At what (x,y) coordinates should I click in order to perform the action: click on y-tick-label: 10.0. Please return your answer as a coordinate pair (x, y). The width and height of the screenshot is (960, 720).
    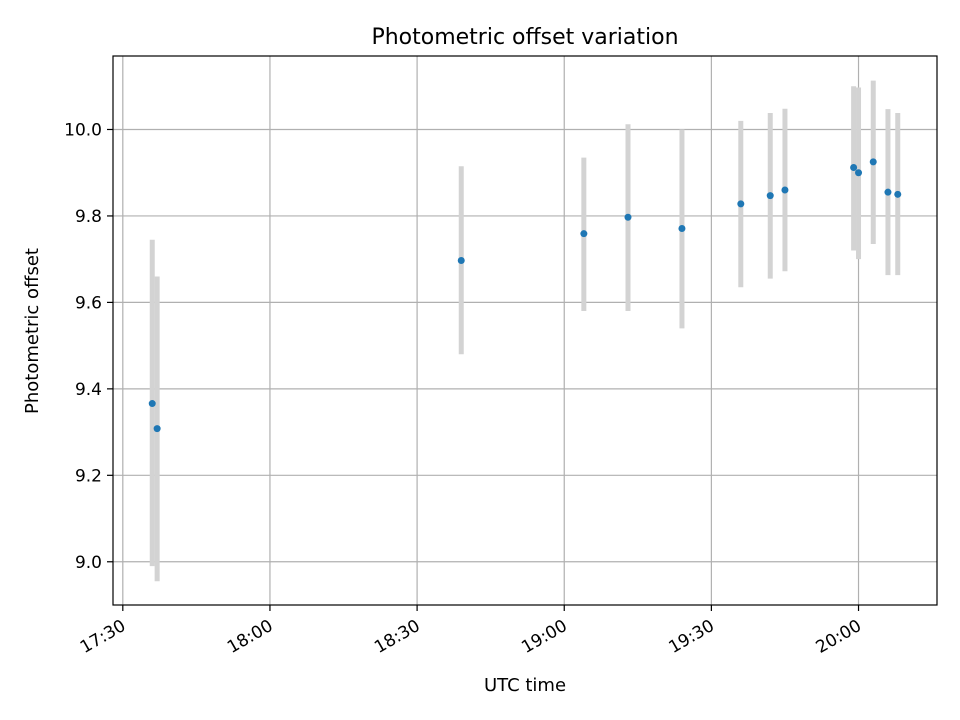
    Looking at the image, I should click on (83, 130).